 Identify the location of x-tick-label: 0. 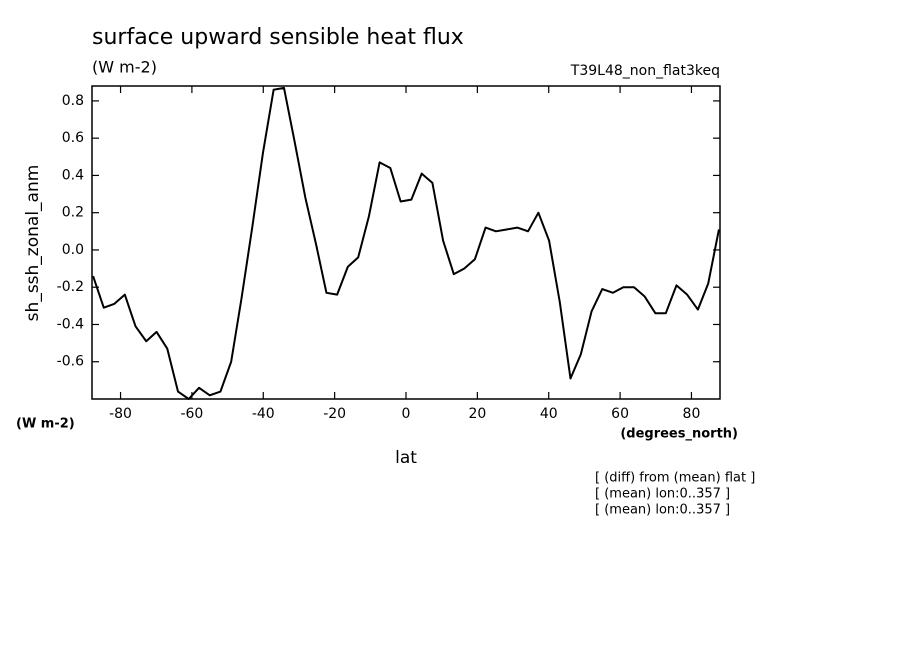
(406, 414).